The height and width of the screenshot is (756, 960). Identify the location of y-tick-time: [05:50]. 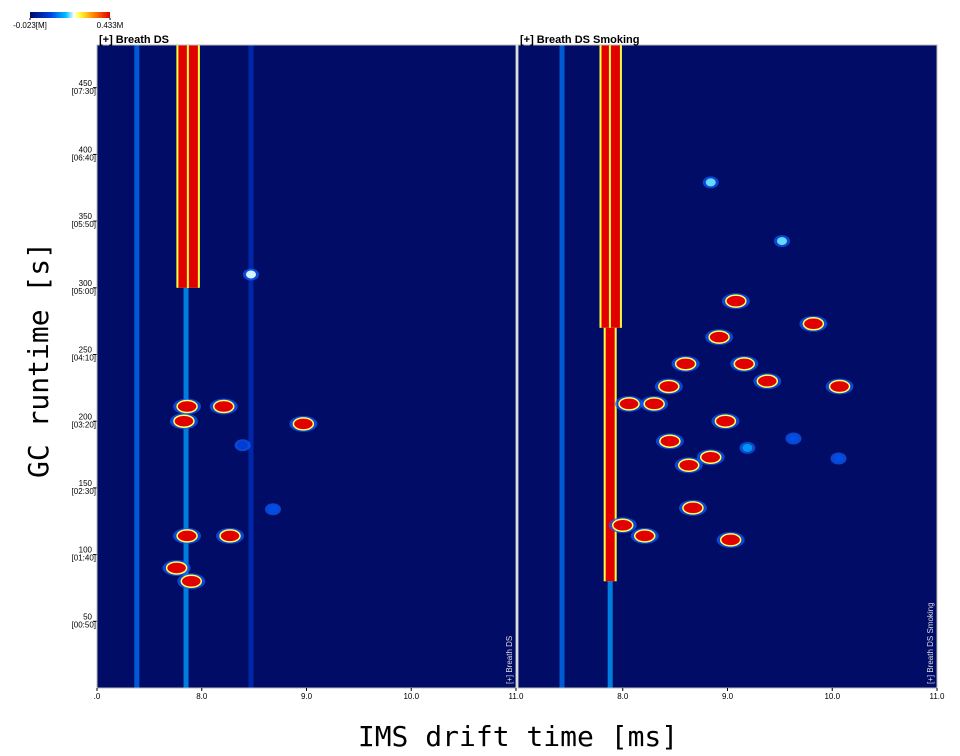
(84, 224).